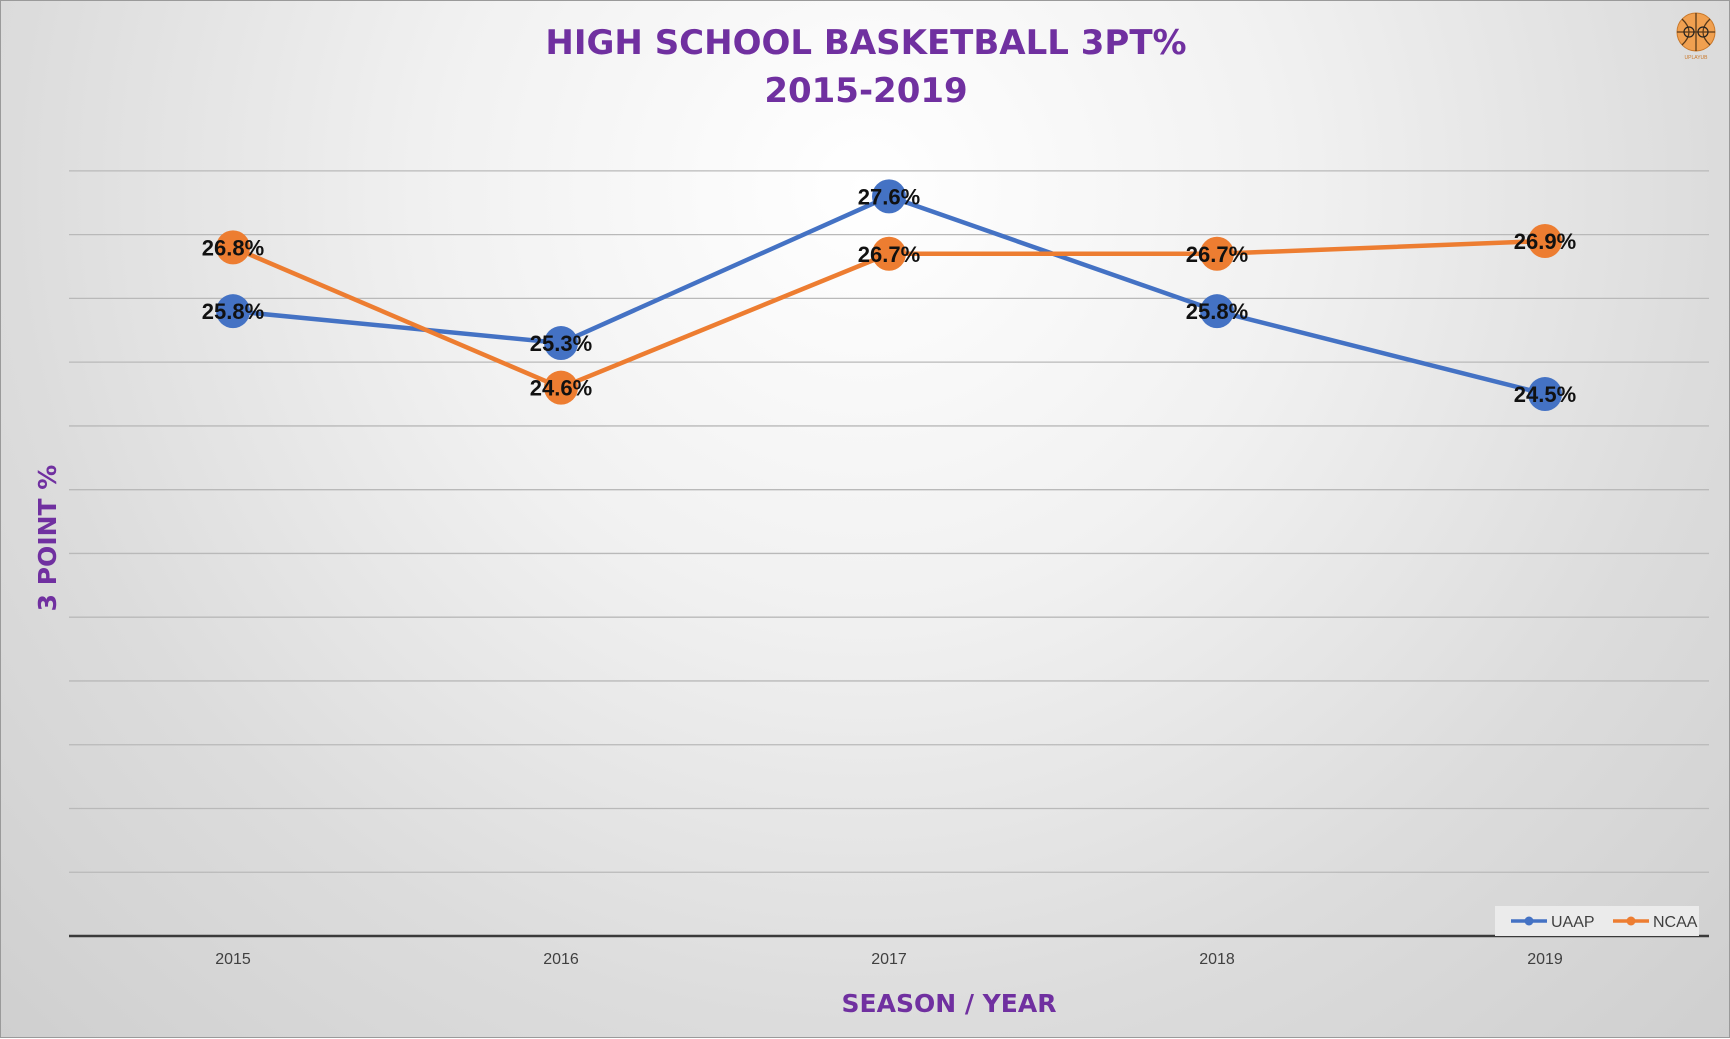 This screenshot has height=1039, width=1730. Describe the element at coordinates (1573, 922) in the screenshot. I see `legend-label-uaap: UAAP` at that location.